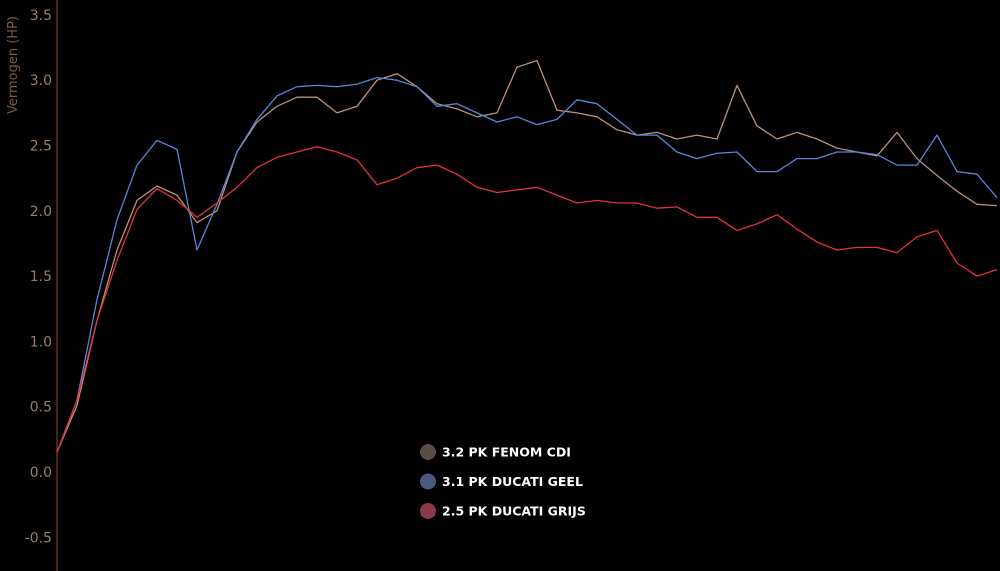 Image resolution: width=1000 pixels, height=571 pixels. What do you see at coordinates (41, 81) in the screenshot?
I see `y-tick-label: 3.0` at bounding box center [41, 81].